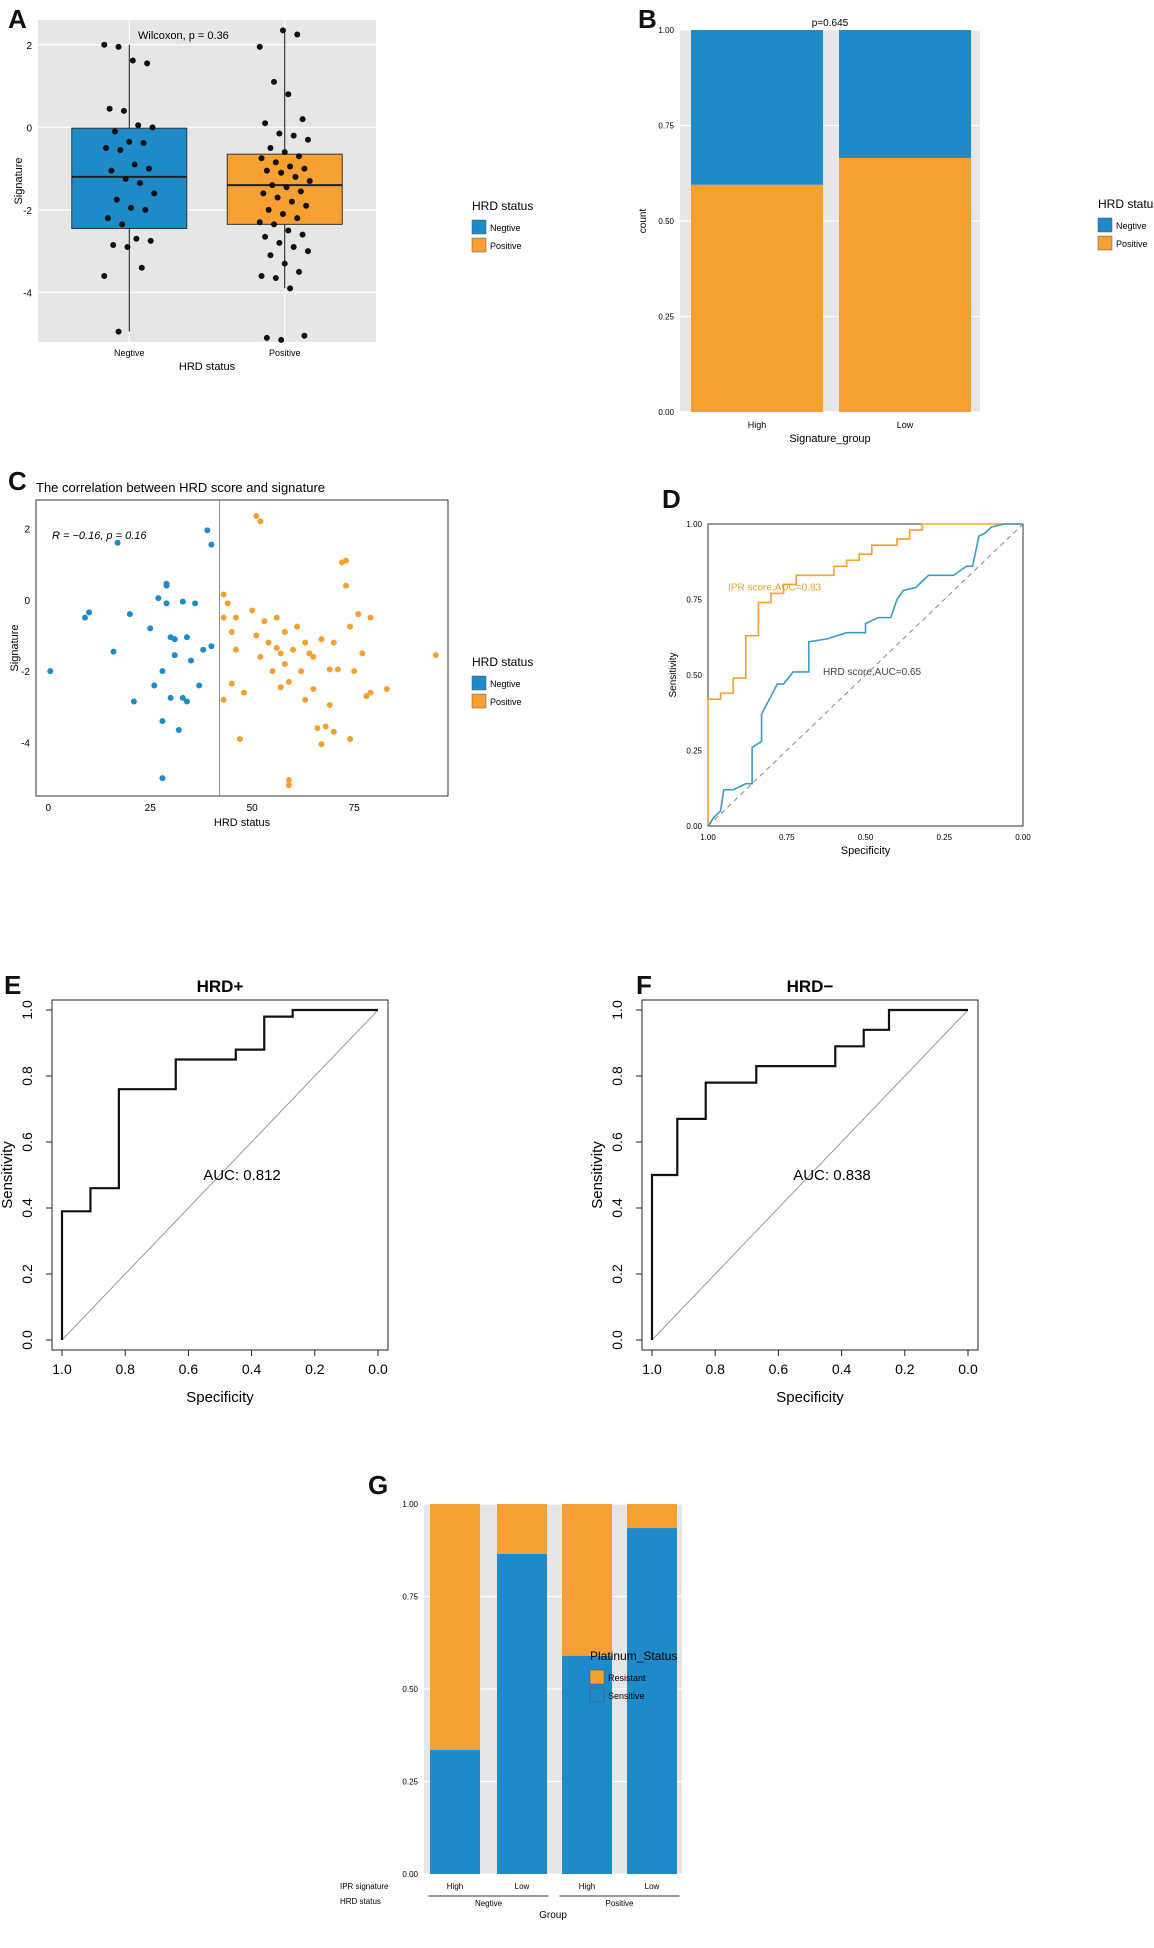  What do you see at coordinates (410, 1504) in the screenshot?
I see `g-ytick-4: 1.00` at bounding box center [410, 1504].